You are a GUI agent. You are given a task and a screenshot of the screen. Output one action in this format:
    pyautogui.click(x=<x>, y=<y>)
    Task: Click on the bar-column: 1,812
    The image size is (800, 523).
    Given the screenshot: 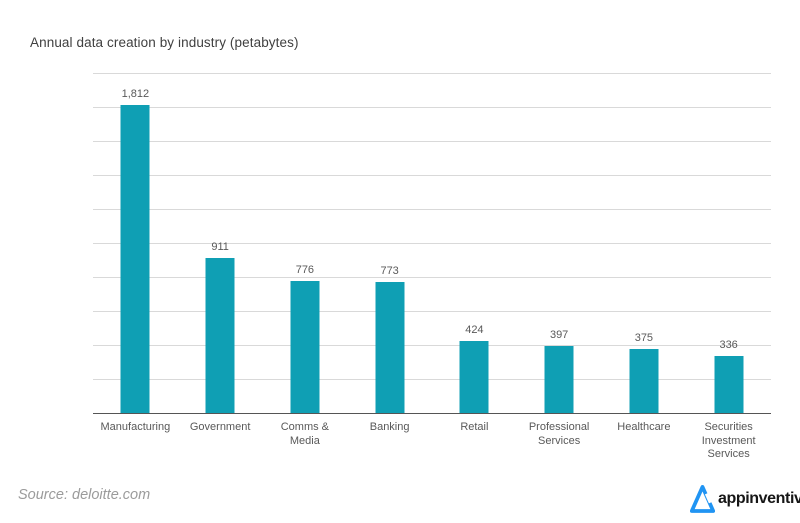 What is the action you would take?
    pyautogui.click(x=135, y=243)
    